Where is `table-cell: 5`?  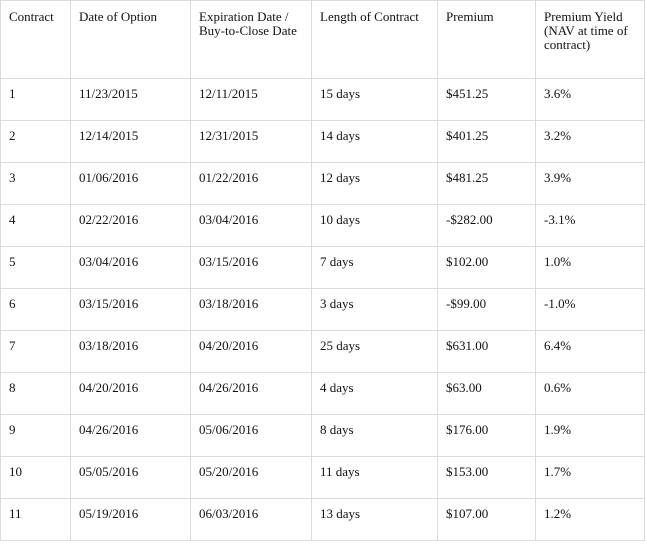
table-cell: 5 is located at coordinates (35, 267).